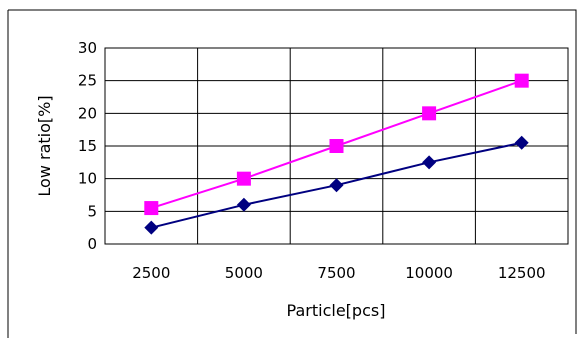 The width and height of the screenshot is (584, 342). Describe the element at coordinates (522, 273) in the screenshot. I see `x-tick-label: 12500` at that location.